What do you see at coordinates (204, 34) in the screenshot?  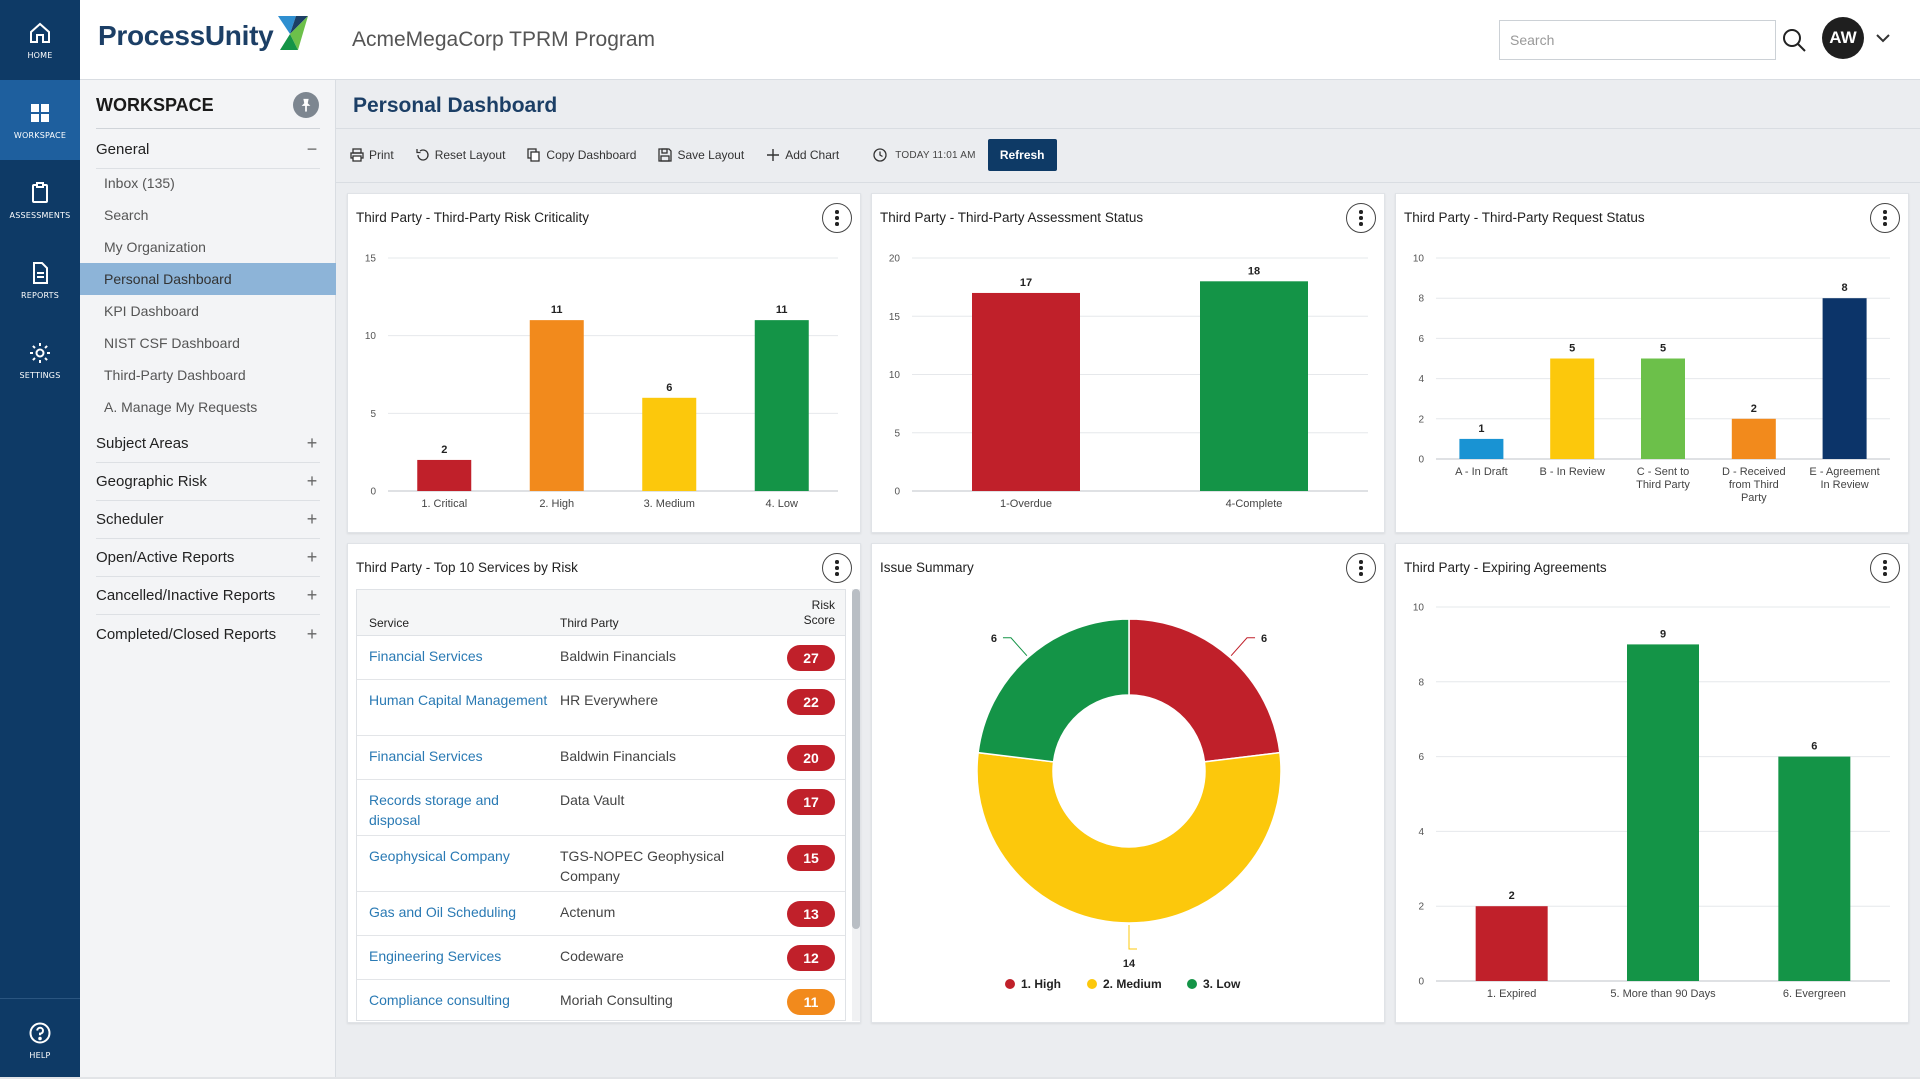 I see `processunity-logo: ProcessUnity` at bounding box center [204, 34].